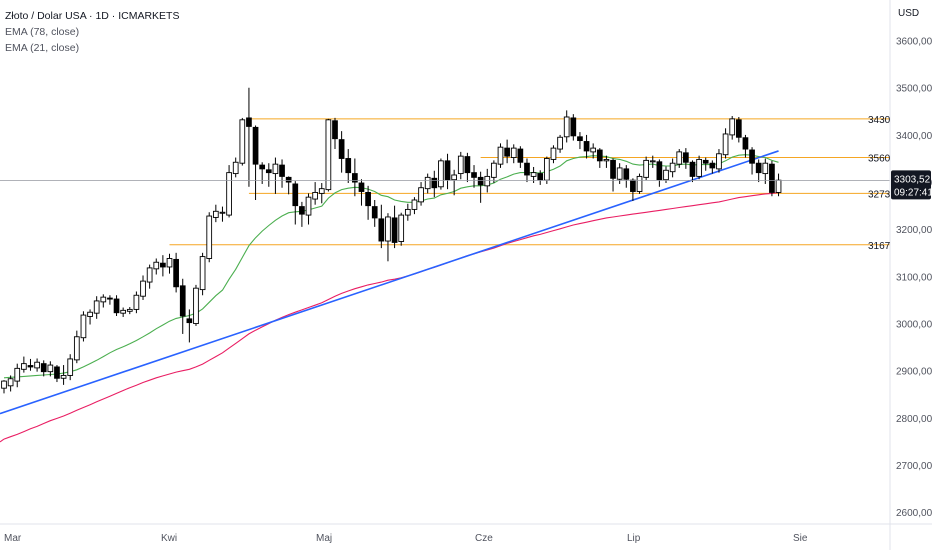 This screenshot has height=550, width=932. What do you see at coordinates (324, 538) in the screenshot?
I see `time-tick-label: Maj` at bounding box center [324, 538].